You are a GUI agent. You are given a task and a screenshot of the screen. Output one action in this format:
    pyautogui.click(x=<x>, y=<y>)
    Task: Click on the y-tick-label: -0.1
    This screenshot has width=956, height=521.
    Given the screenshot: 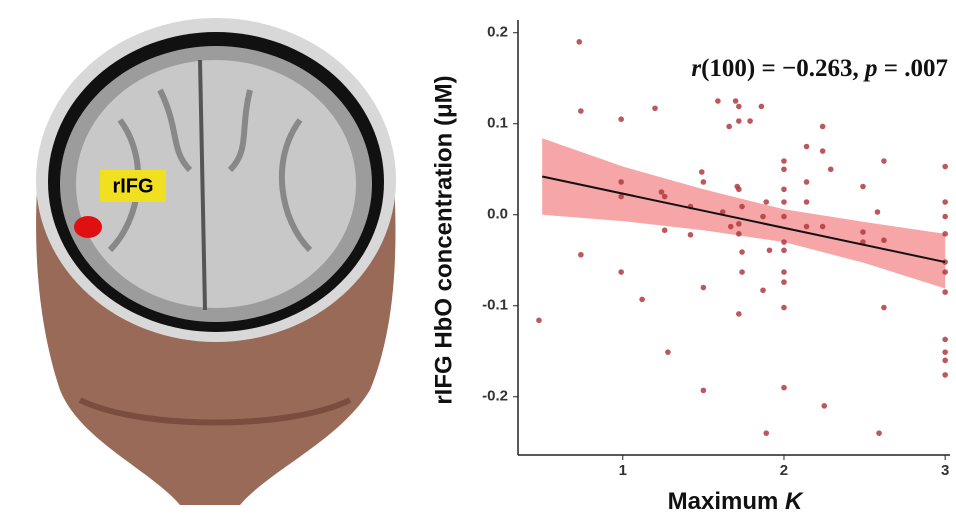 What is the action you would take?
    pyautogui.click(x=495, y=305)
    